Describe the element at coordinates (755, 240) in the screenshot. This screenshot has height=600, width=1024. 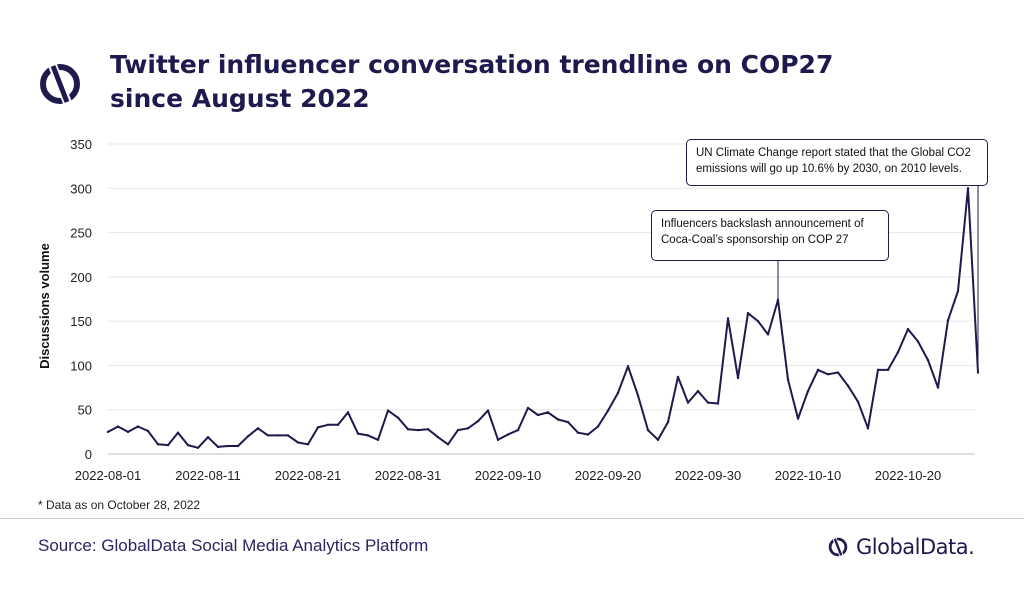
I see `annotation-text-line: Coca-Coal’s sponsorship on COP 27` at that location.